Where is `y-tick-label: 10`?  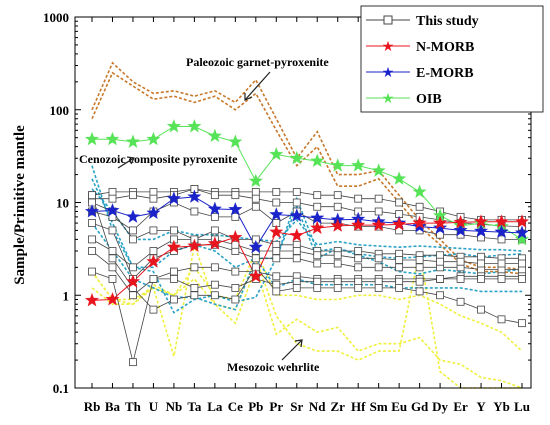 y-tick-label: 10 is located at coordinates (62, 203).